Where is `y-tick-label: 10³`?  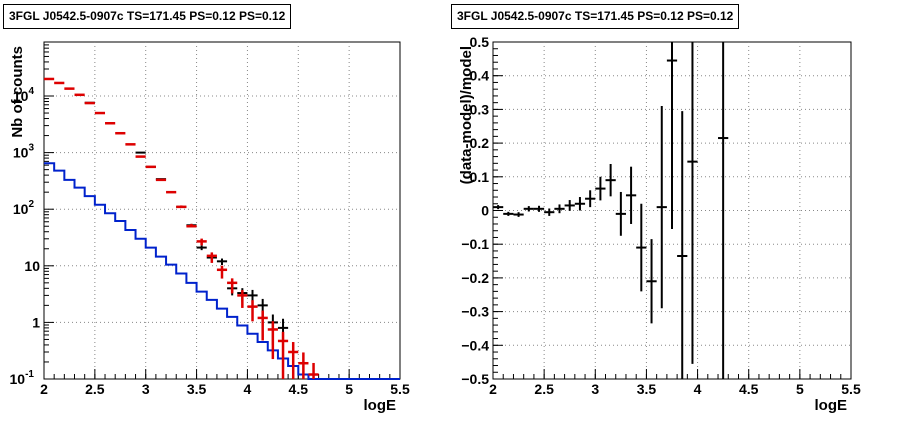
y-tick-label: 10³ is located at coordinates (24, 152).